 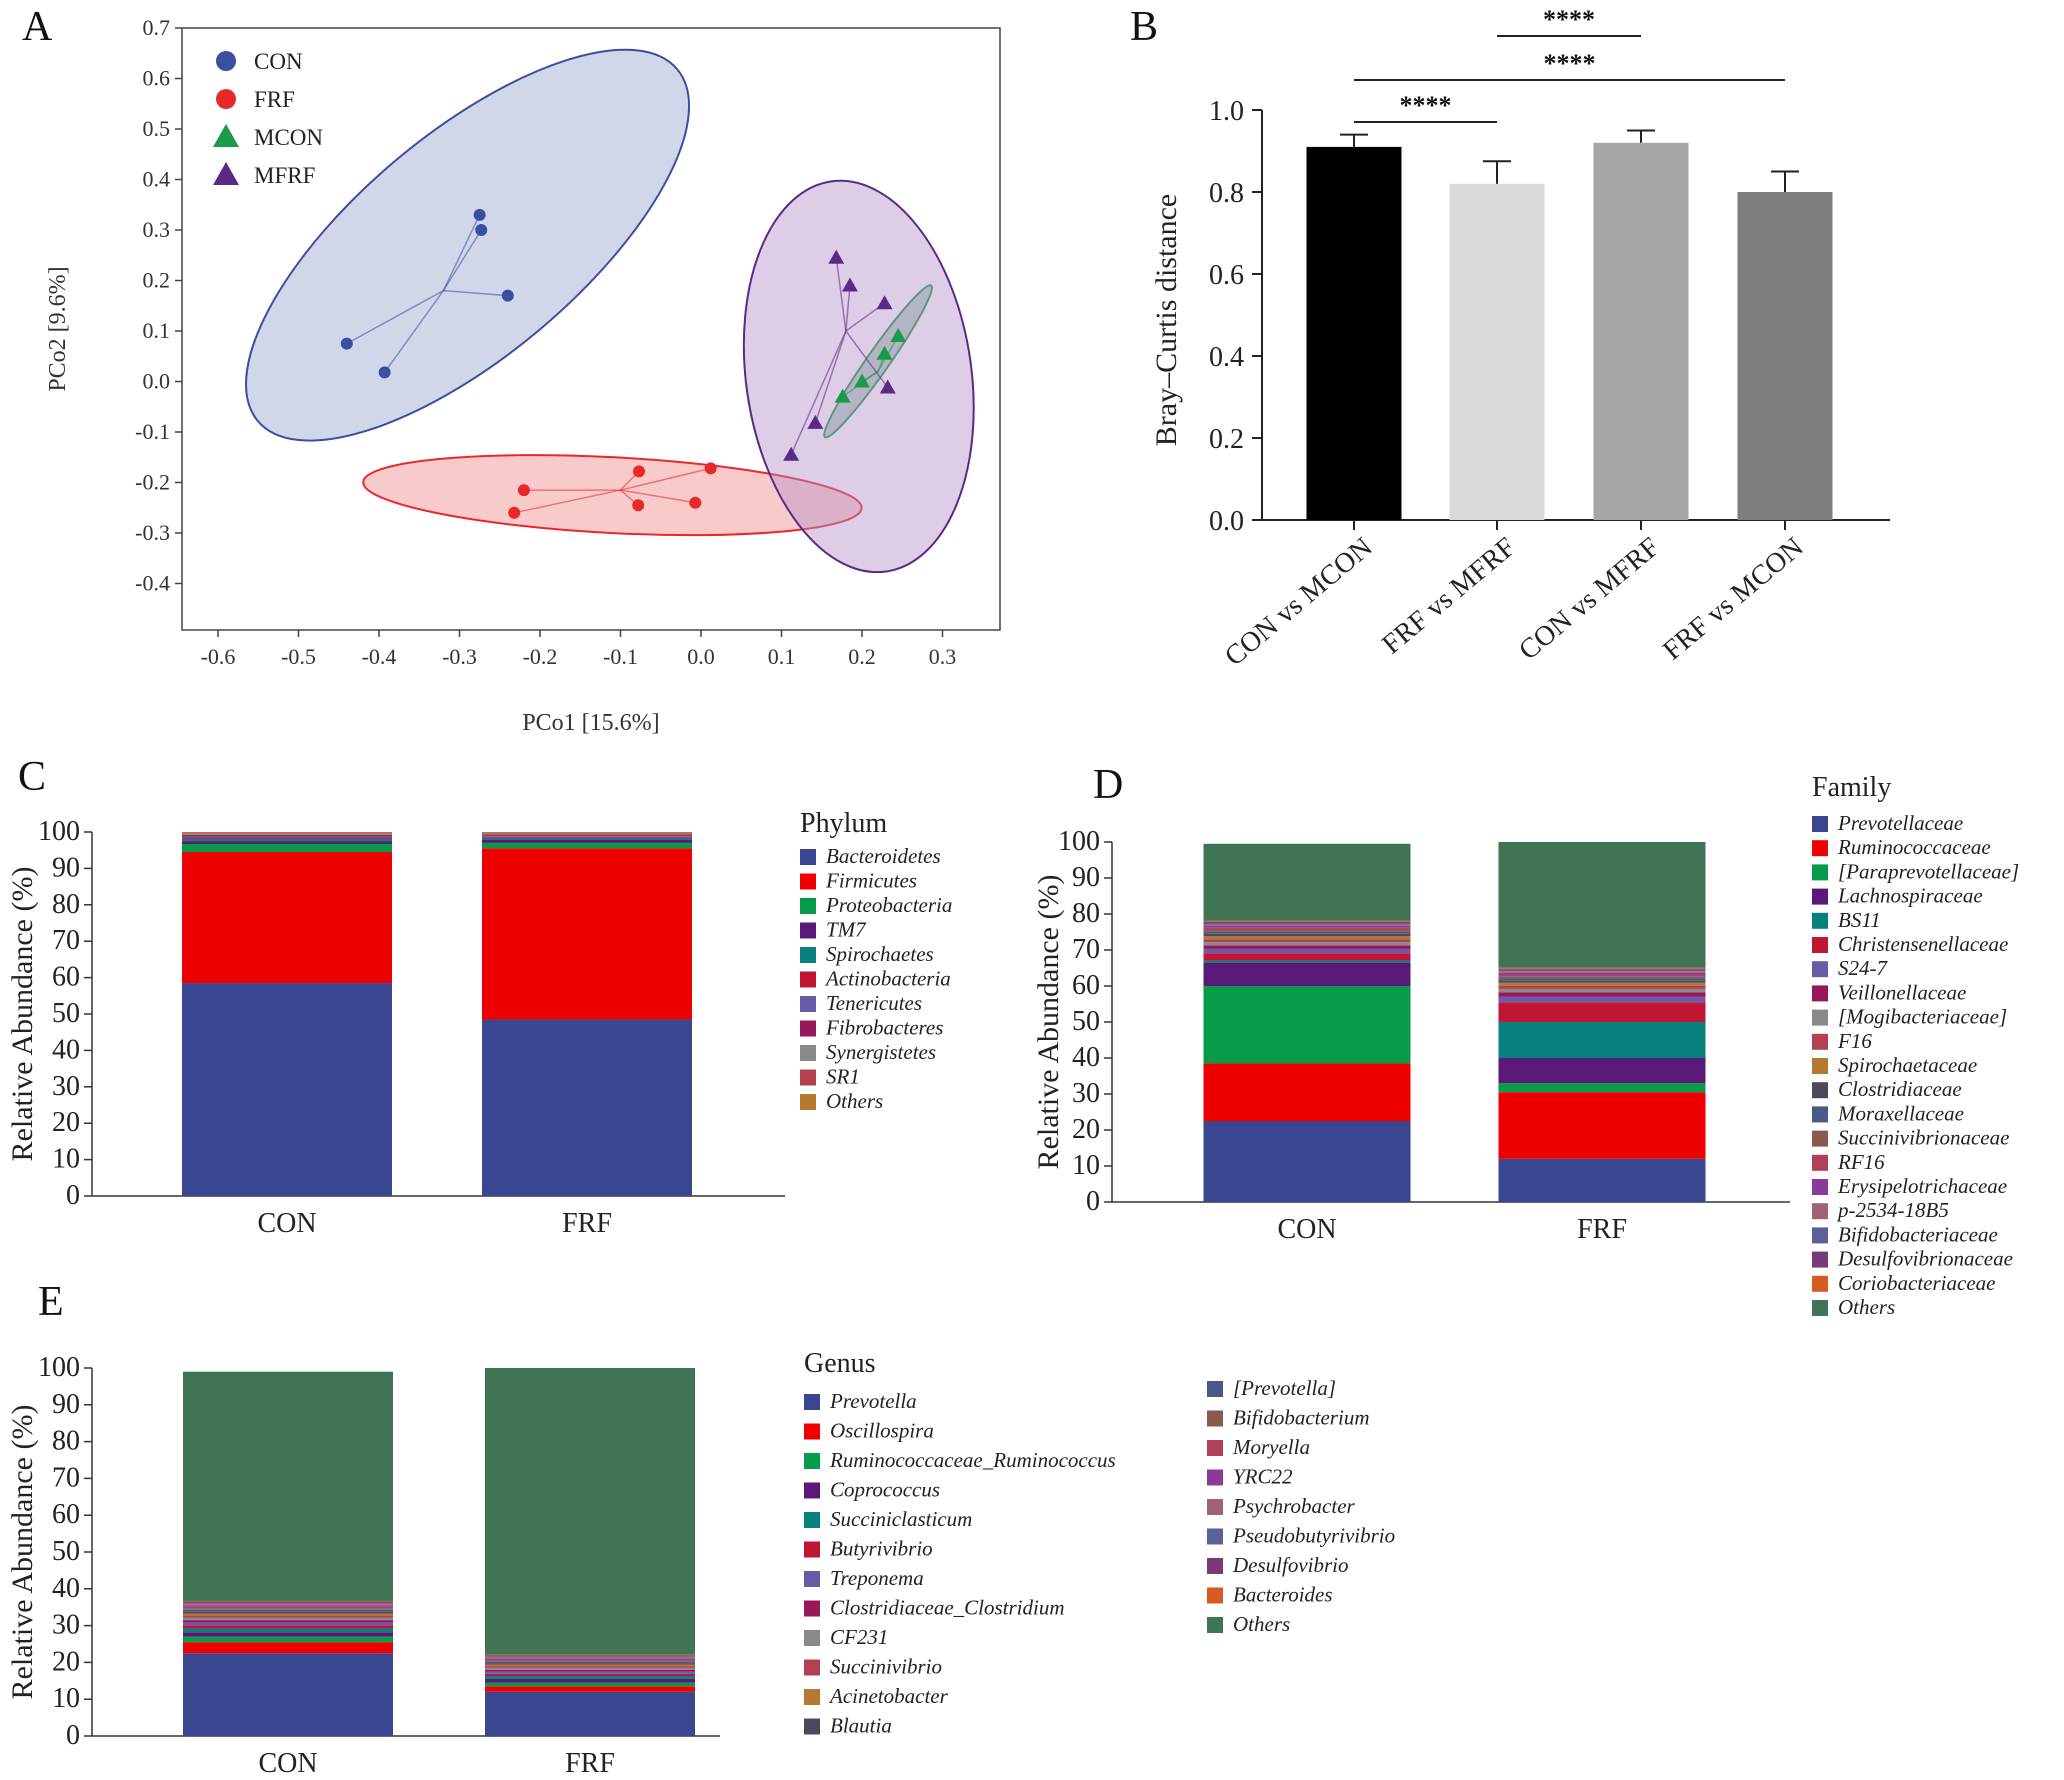 I want to click on segment-frf-fibrobacteres, so click(x=587, y=835).